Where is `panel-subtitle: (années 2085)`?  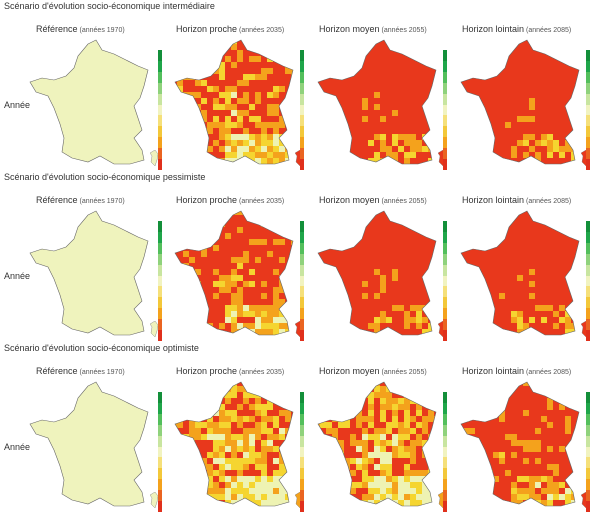 panel-subtitle: (années 2085) is located at coordinates (549, 372).